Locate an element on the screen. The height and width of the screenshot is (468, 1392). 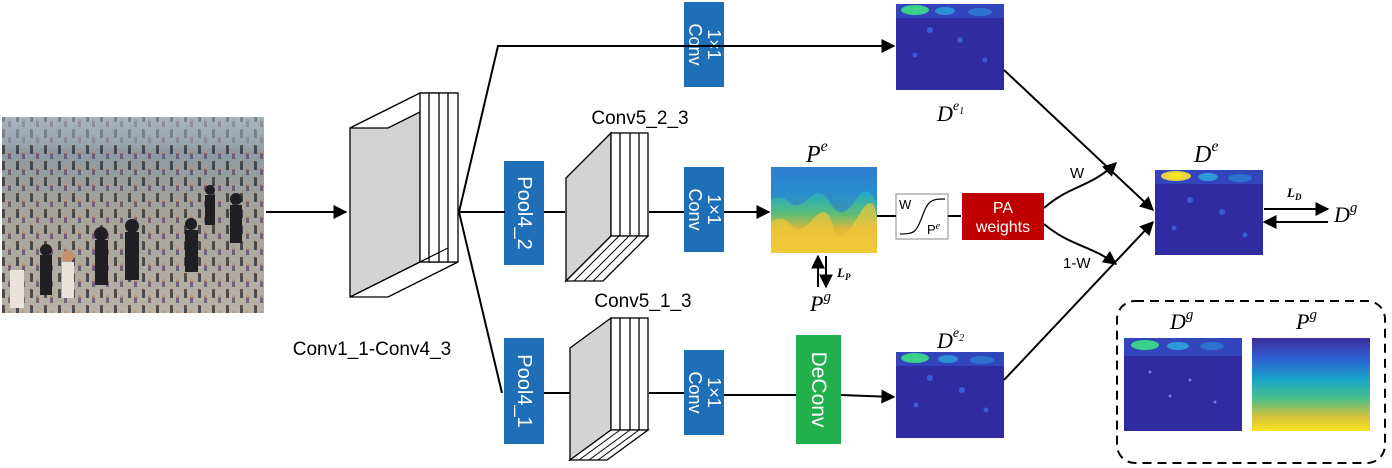
pool4-2-block: Pool4_2 is located at coordinates (524, 213).